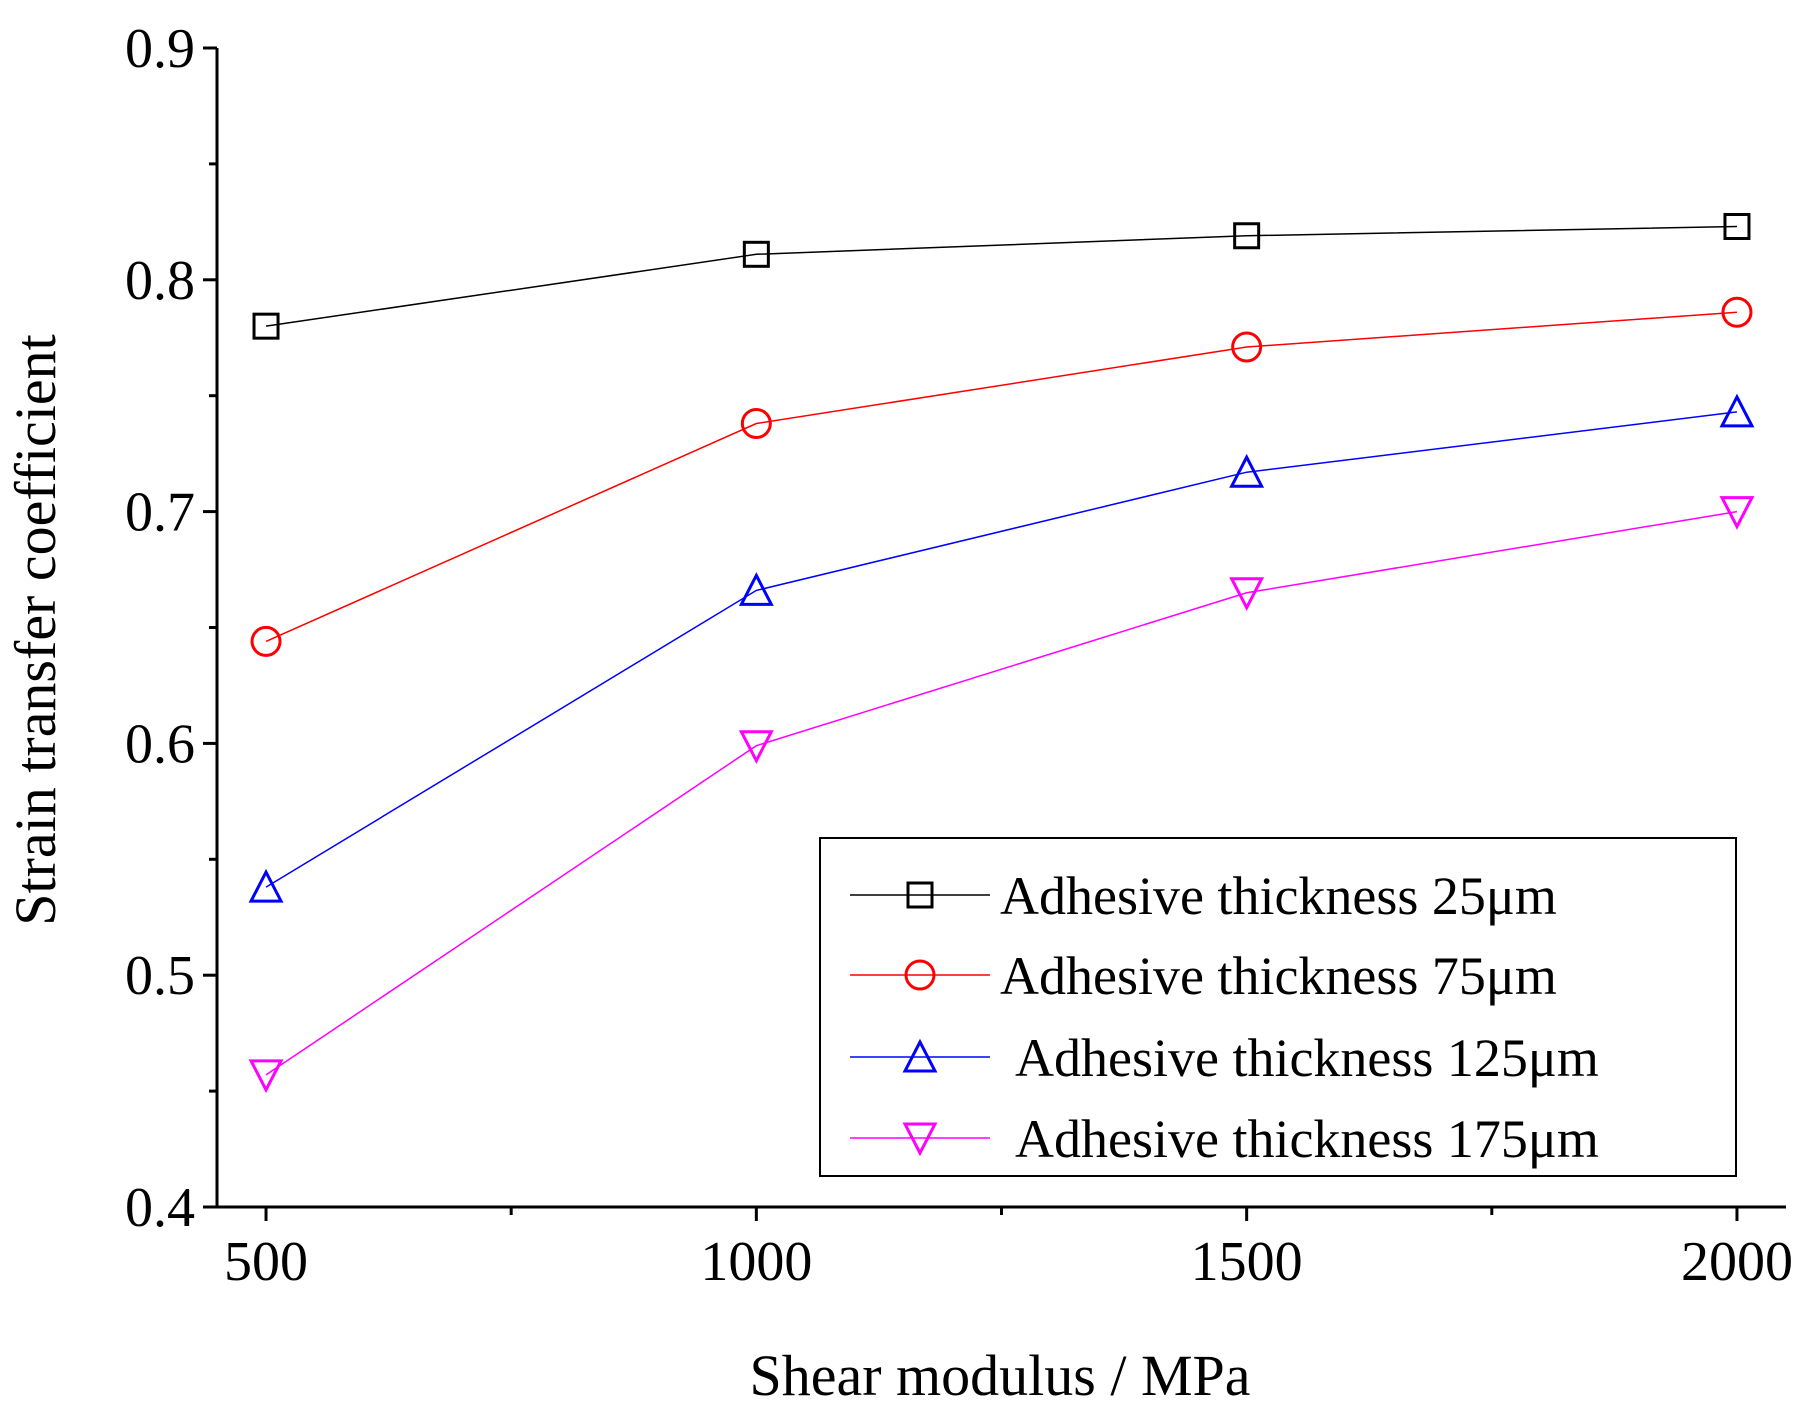  I want to click on x-axis-title: Shear modulus / MPa, so click(999, 1375).